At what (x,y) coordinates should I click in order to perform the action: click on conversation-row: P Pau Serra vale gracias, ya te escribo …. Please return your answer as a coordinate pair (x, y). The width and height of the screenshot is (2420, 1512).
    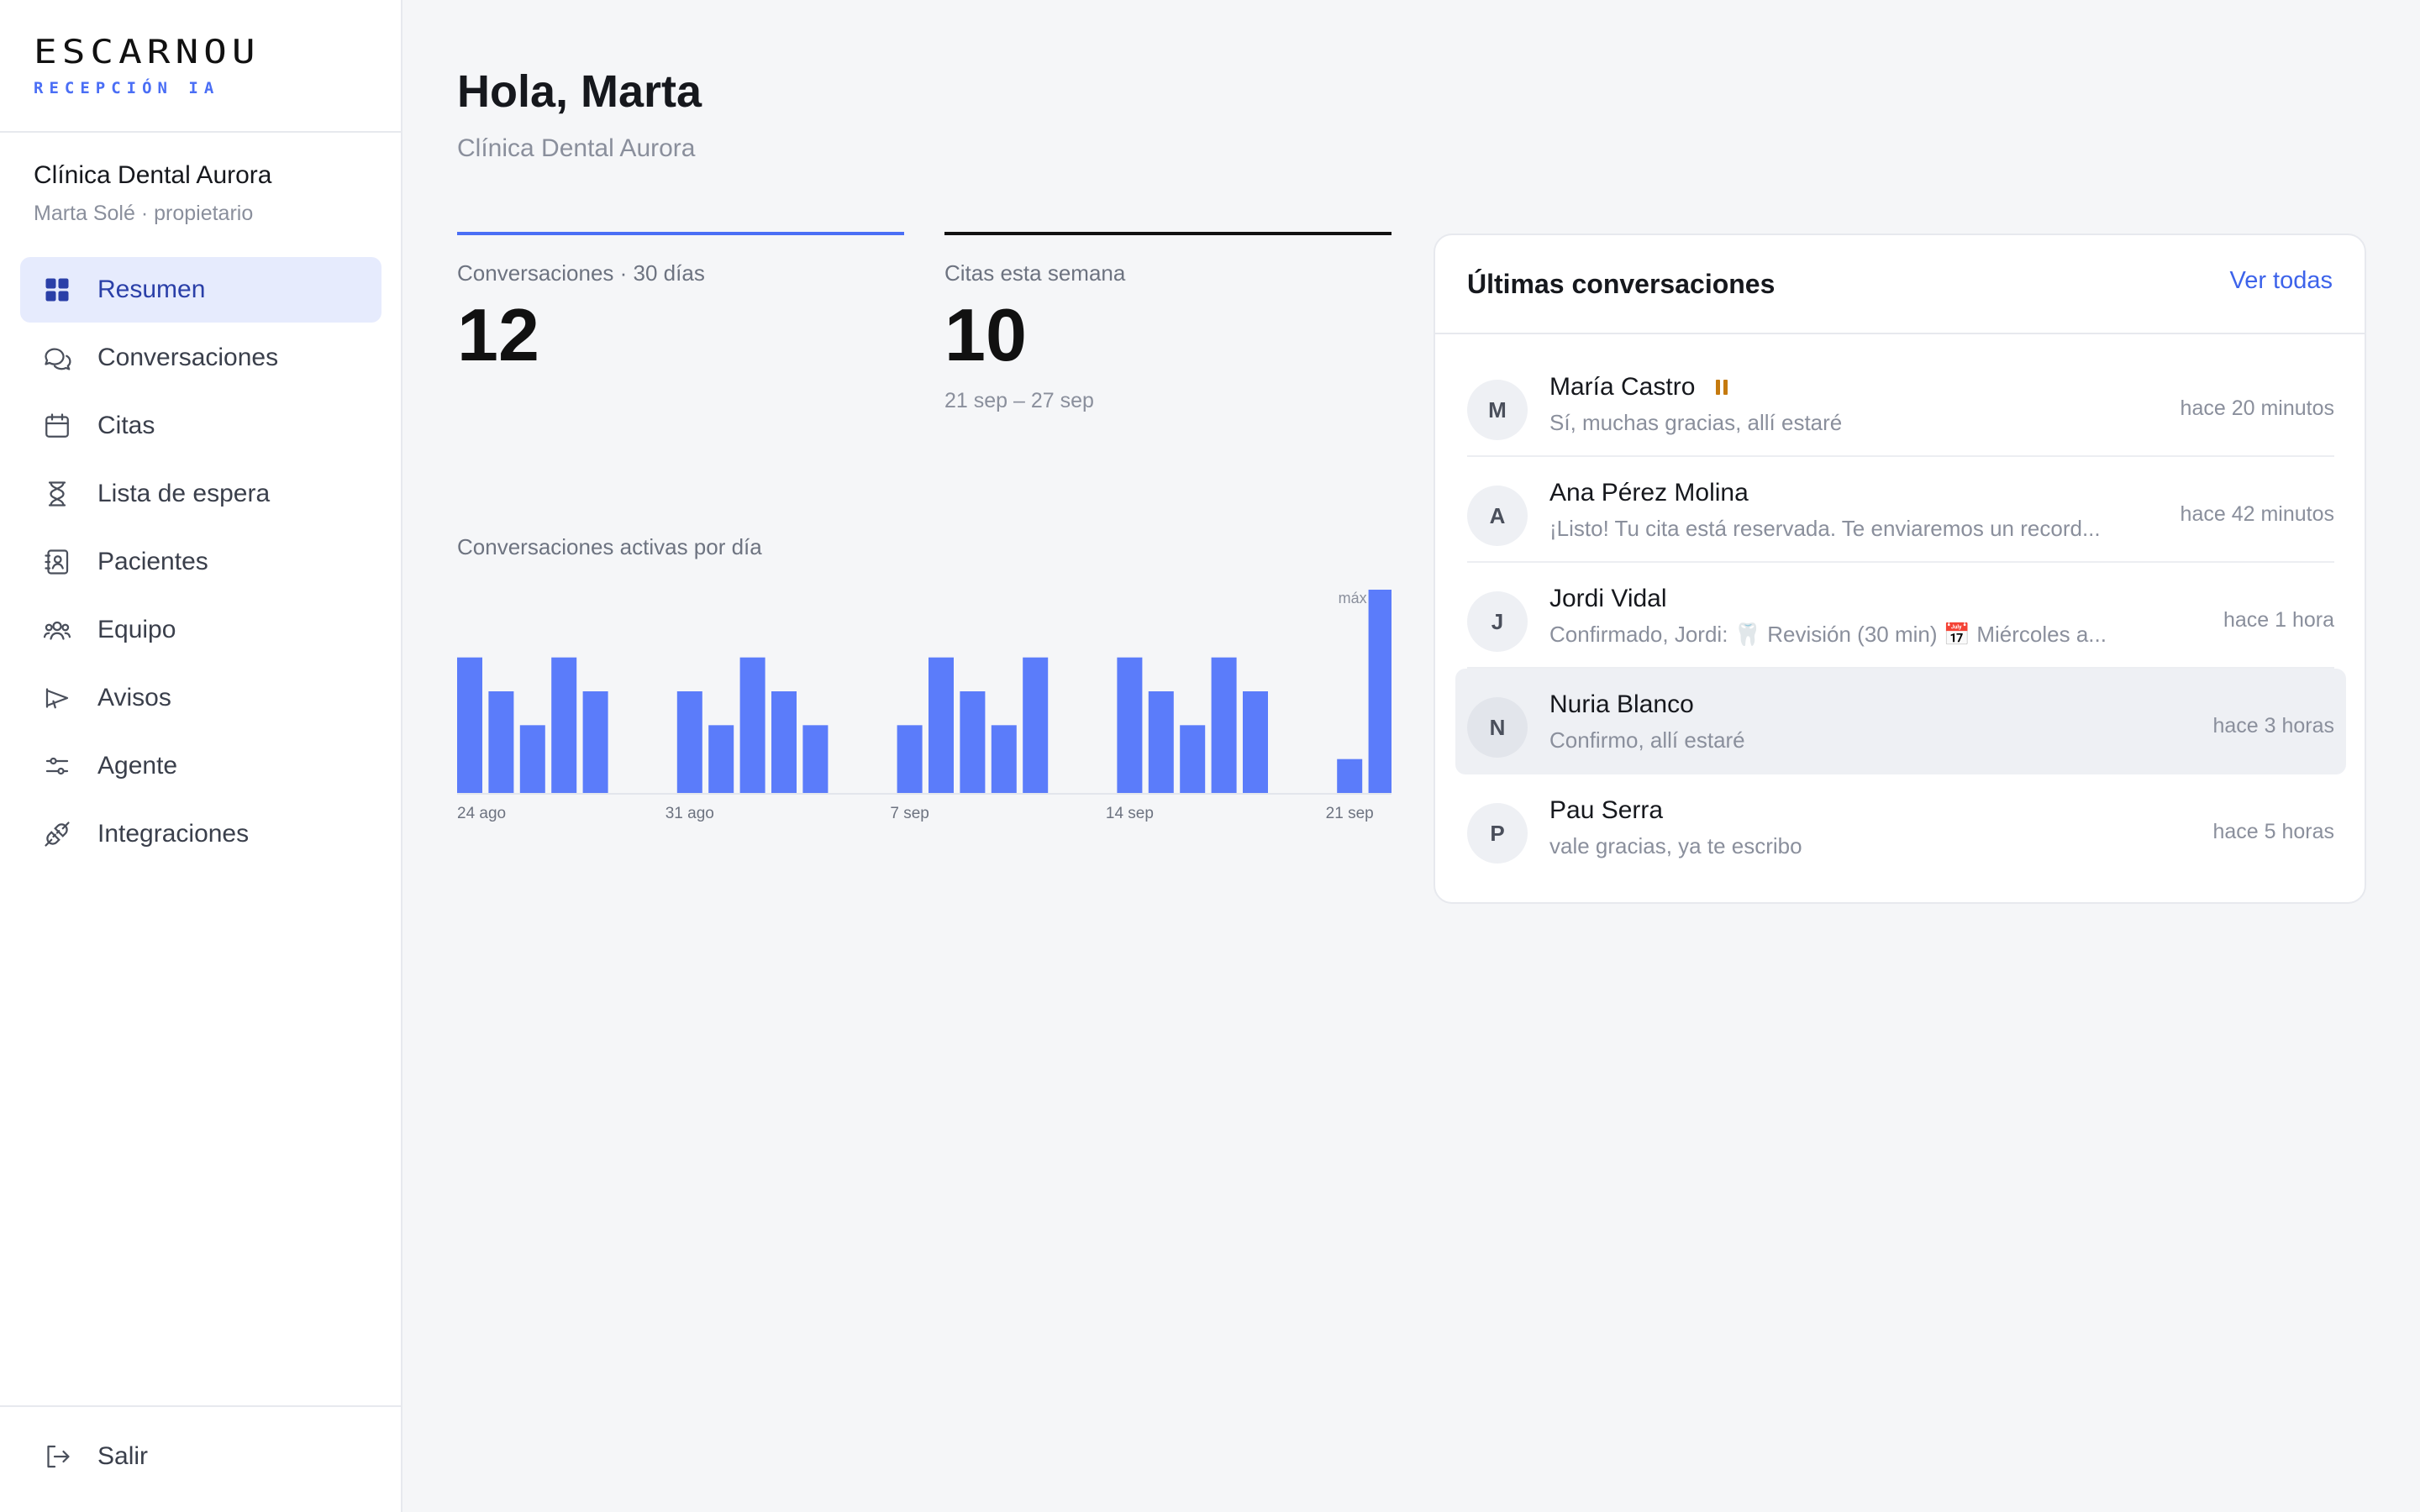
    Looking at the image, I should click on (1901, 827).